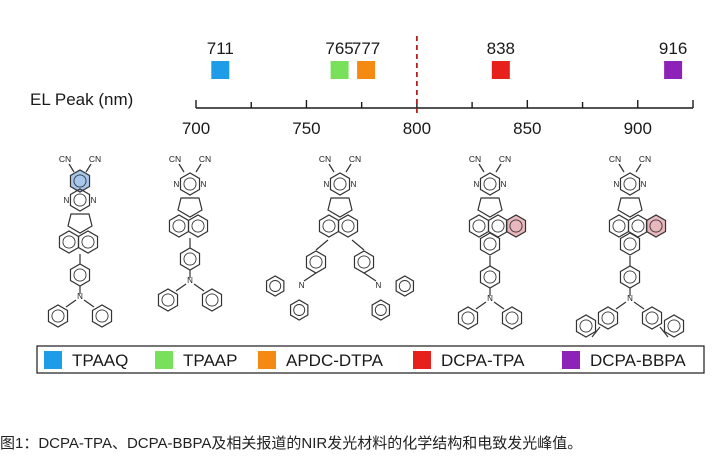 The height and width of the screenshot is (470, 725). Describe the element at coordinates (306, 128) in the screenshot. I see `tick-label-750: 750` at that location.